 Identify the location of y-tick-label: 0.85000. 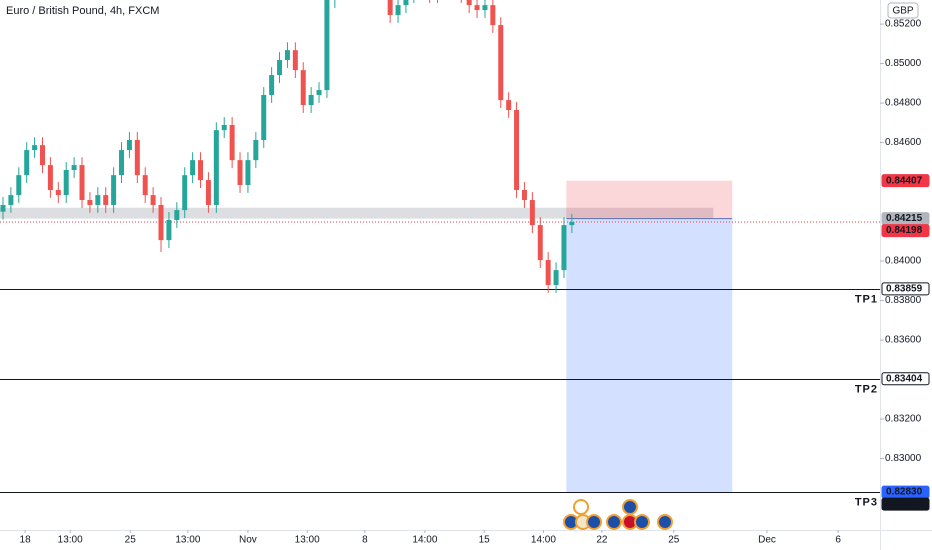
(903, 63).